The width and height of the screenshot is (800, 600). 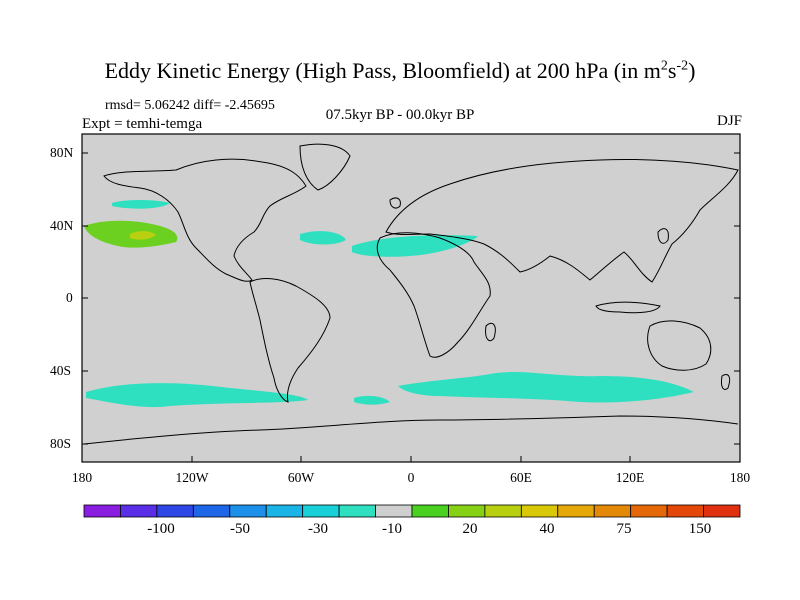 What do you see at coordinates (470, 529) in the screenshot?
I see `colorbar-label: 20` at bounding box center [470, 529].